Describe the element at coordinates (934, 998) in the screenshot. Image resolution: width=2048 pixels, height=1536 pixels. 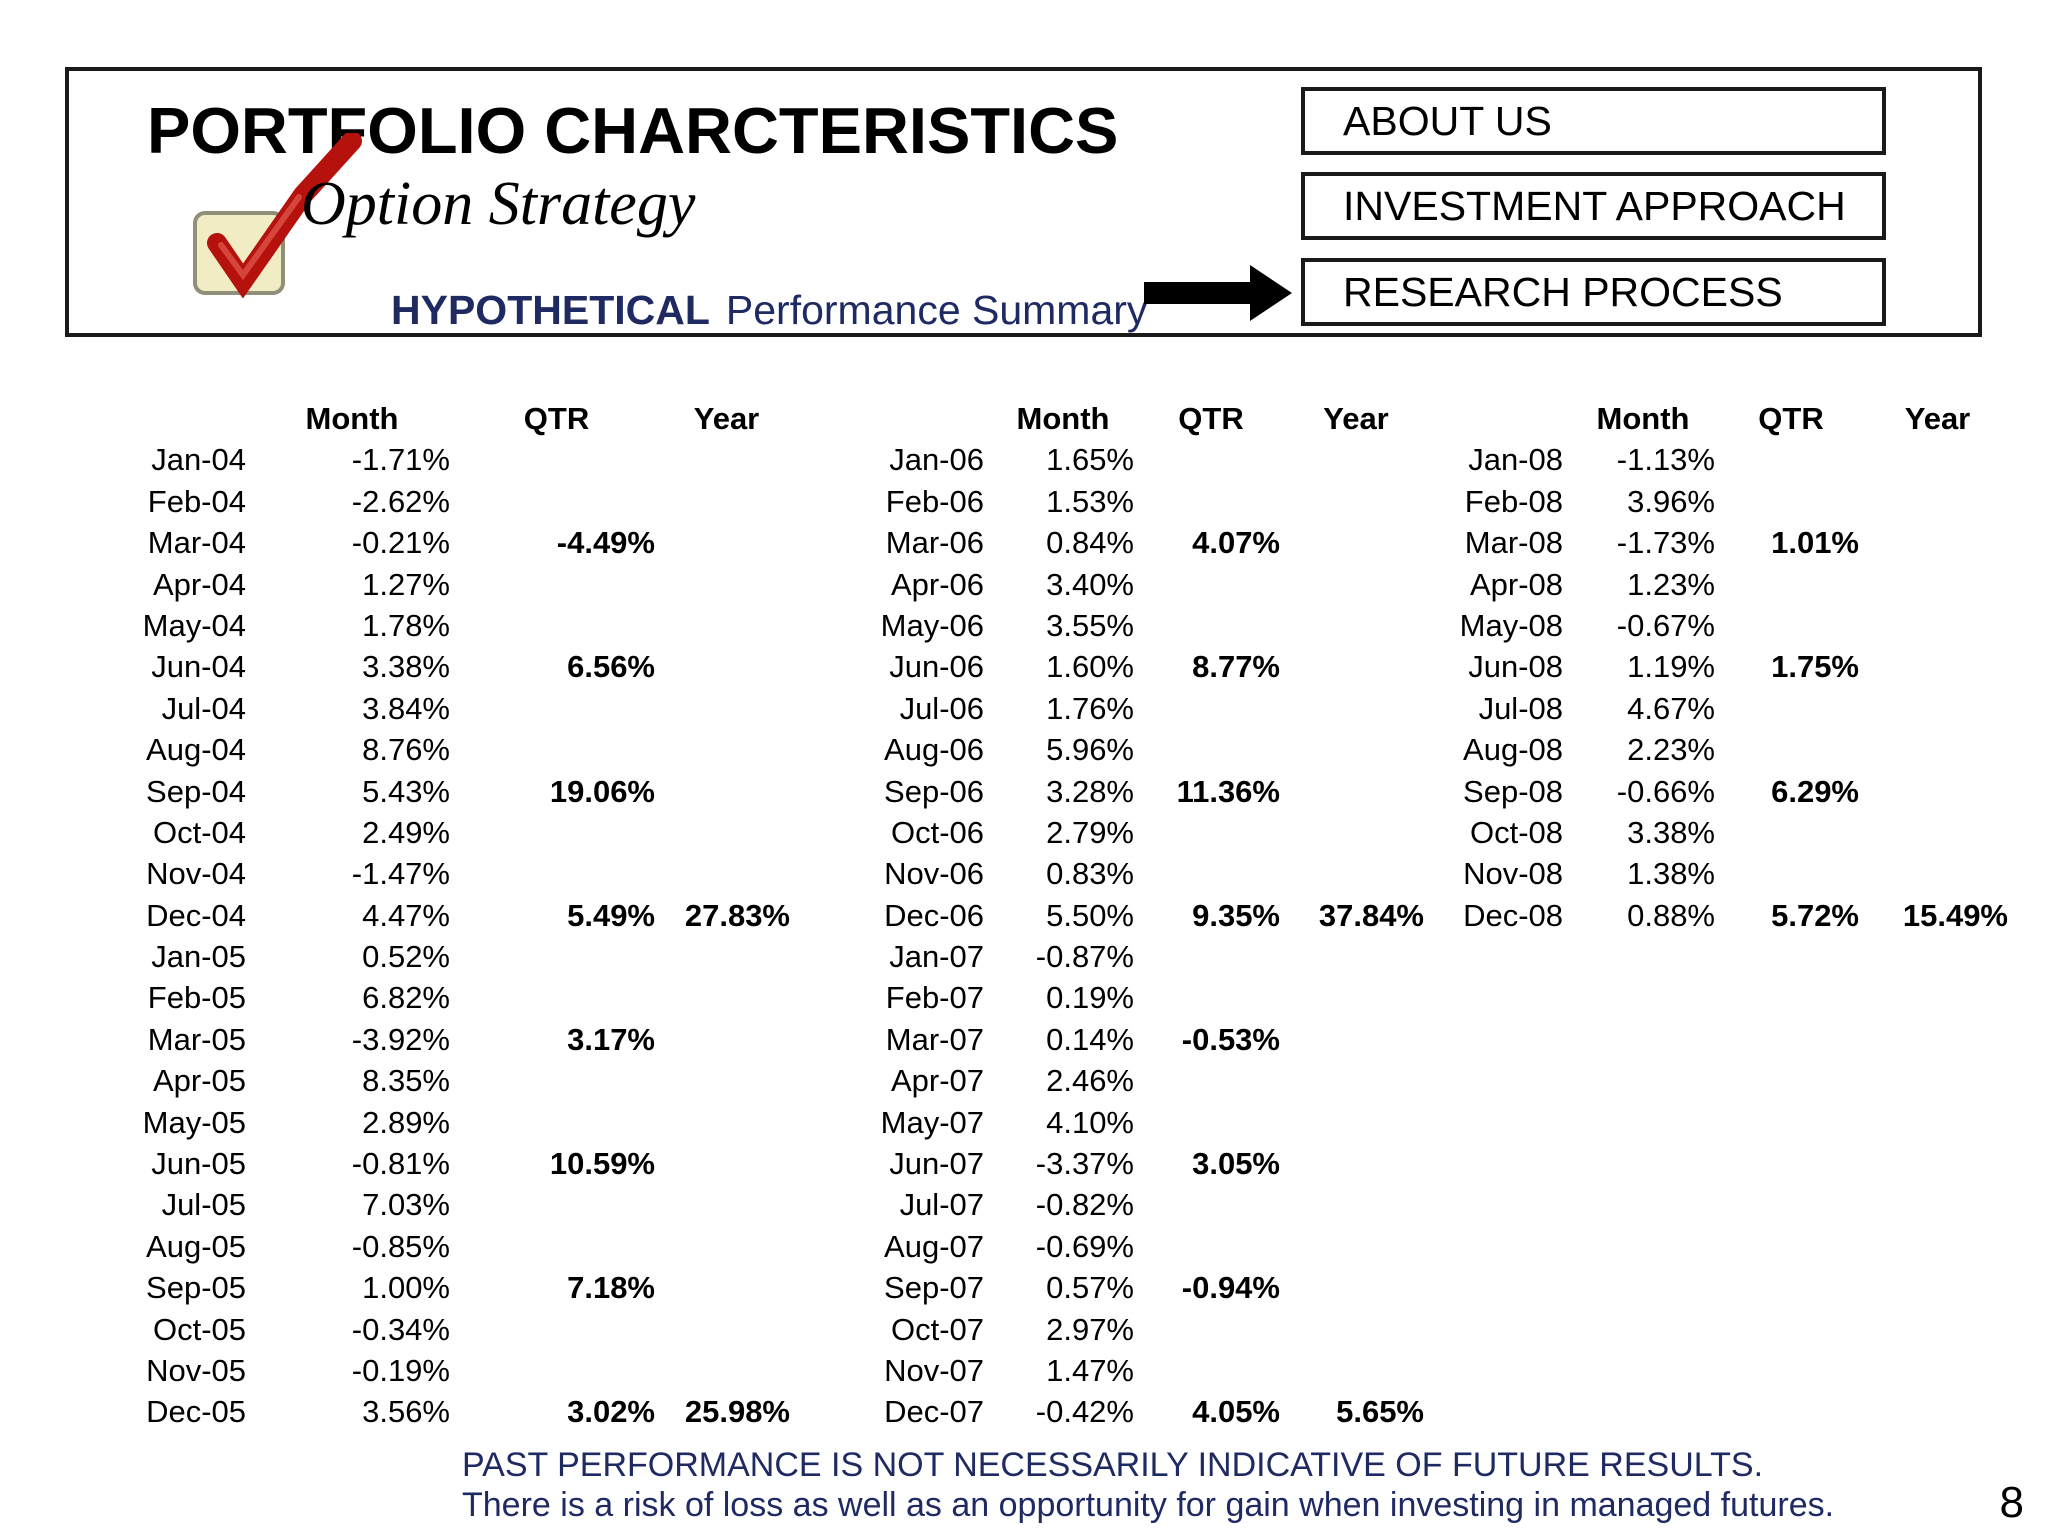
I see `month-label: Feb-07` at that location.